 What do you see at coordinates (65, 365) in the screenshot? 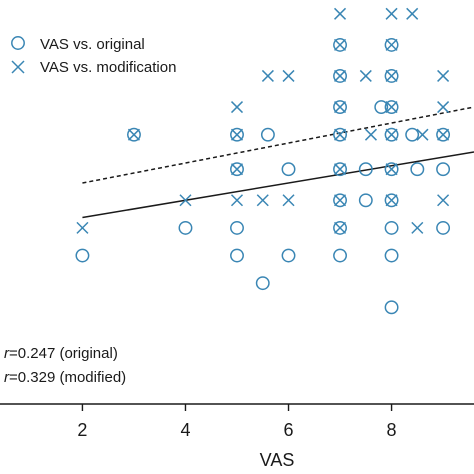
I see `correlation-annotations: r=0.247 (original) r=0.329 (modified)` at bounding box center [65, 365].